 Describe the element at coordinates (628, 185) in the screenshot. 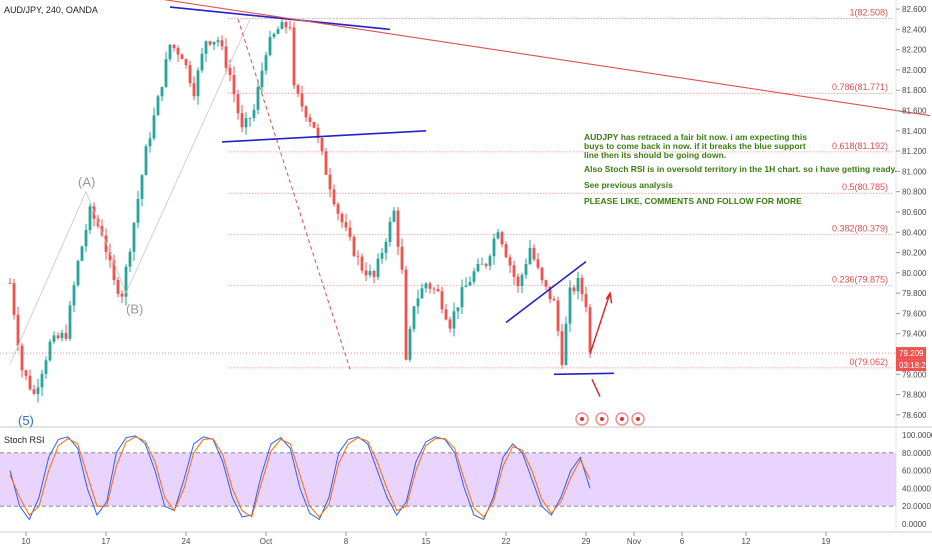

I see `analysis-note-line: See previous analysis` at that location.